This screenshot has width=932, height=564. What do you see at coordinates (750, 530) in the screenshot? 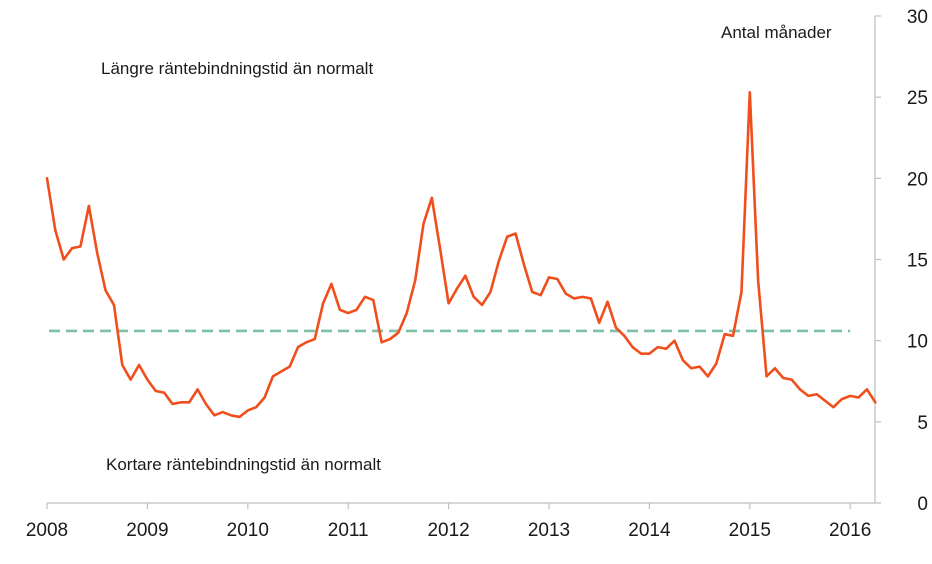
I see `x-tick-label: 2015` at bounding box center [750, 530].